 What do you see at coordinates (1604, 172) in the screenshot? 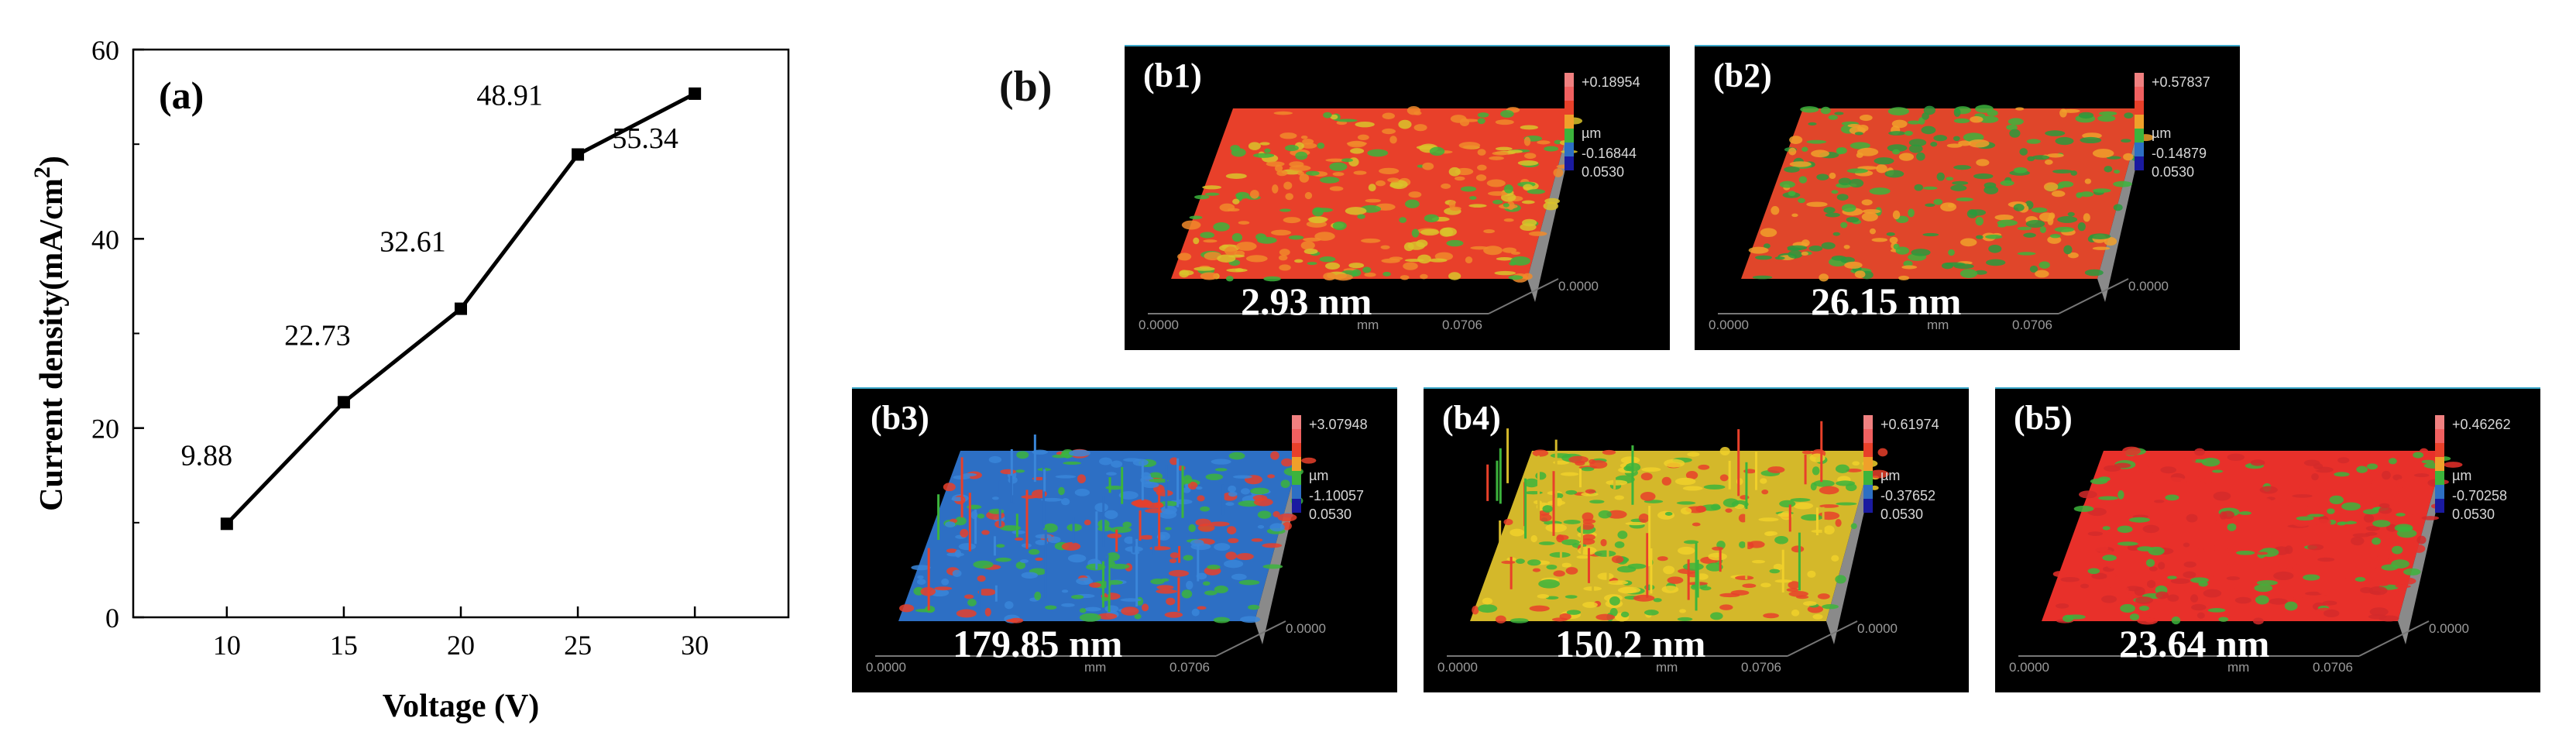
I see `scale-extra: 0.0530` at bounding box center [1604, 172].